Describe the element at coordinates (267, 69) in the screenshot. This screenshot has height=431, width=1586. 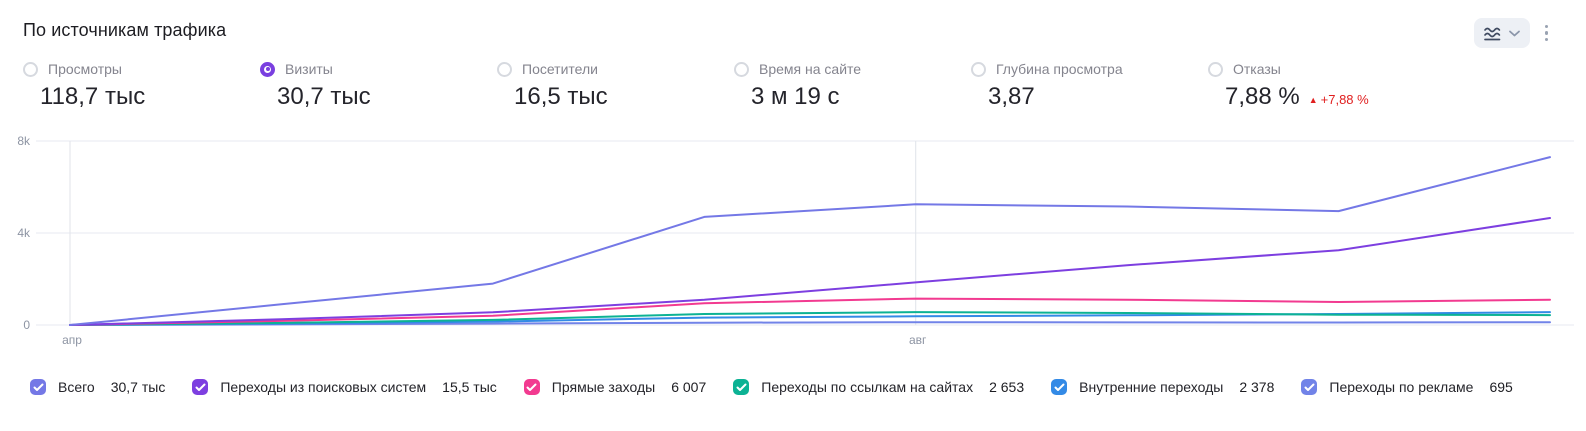
I see `radio-selected-icon` at that location.